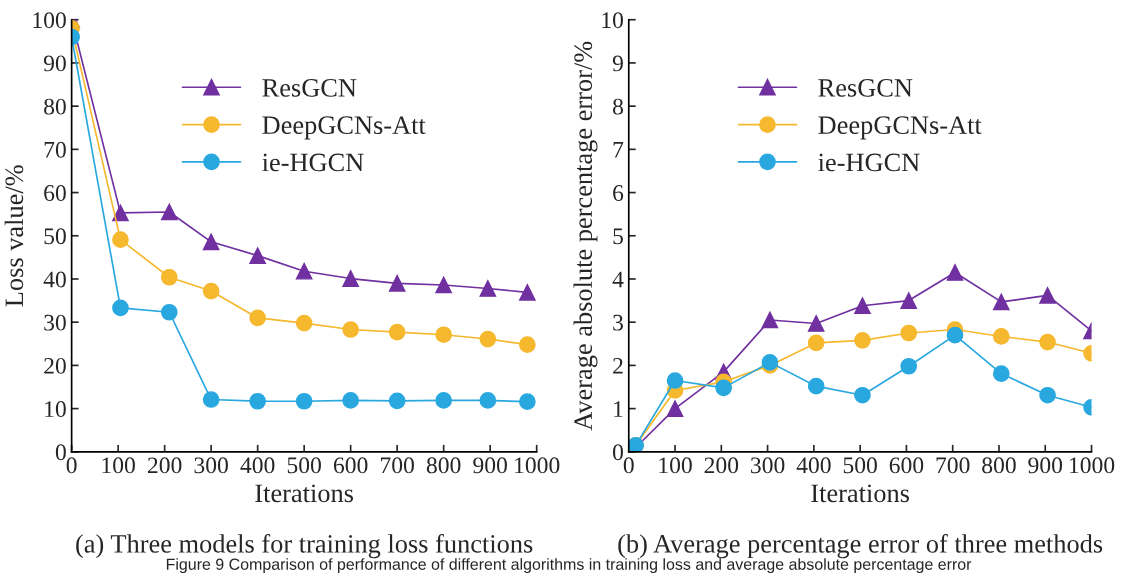 The image size is (1137, 580). Describe the element at coordinates (55, 106) in the screenshot. I see `y-tick-label: 80` at that location.